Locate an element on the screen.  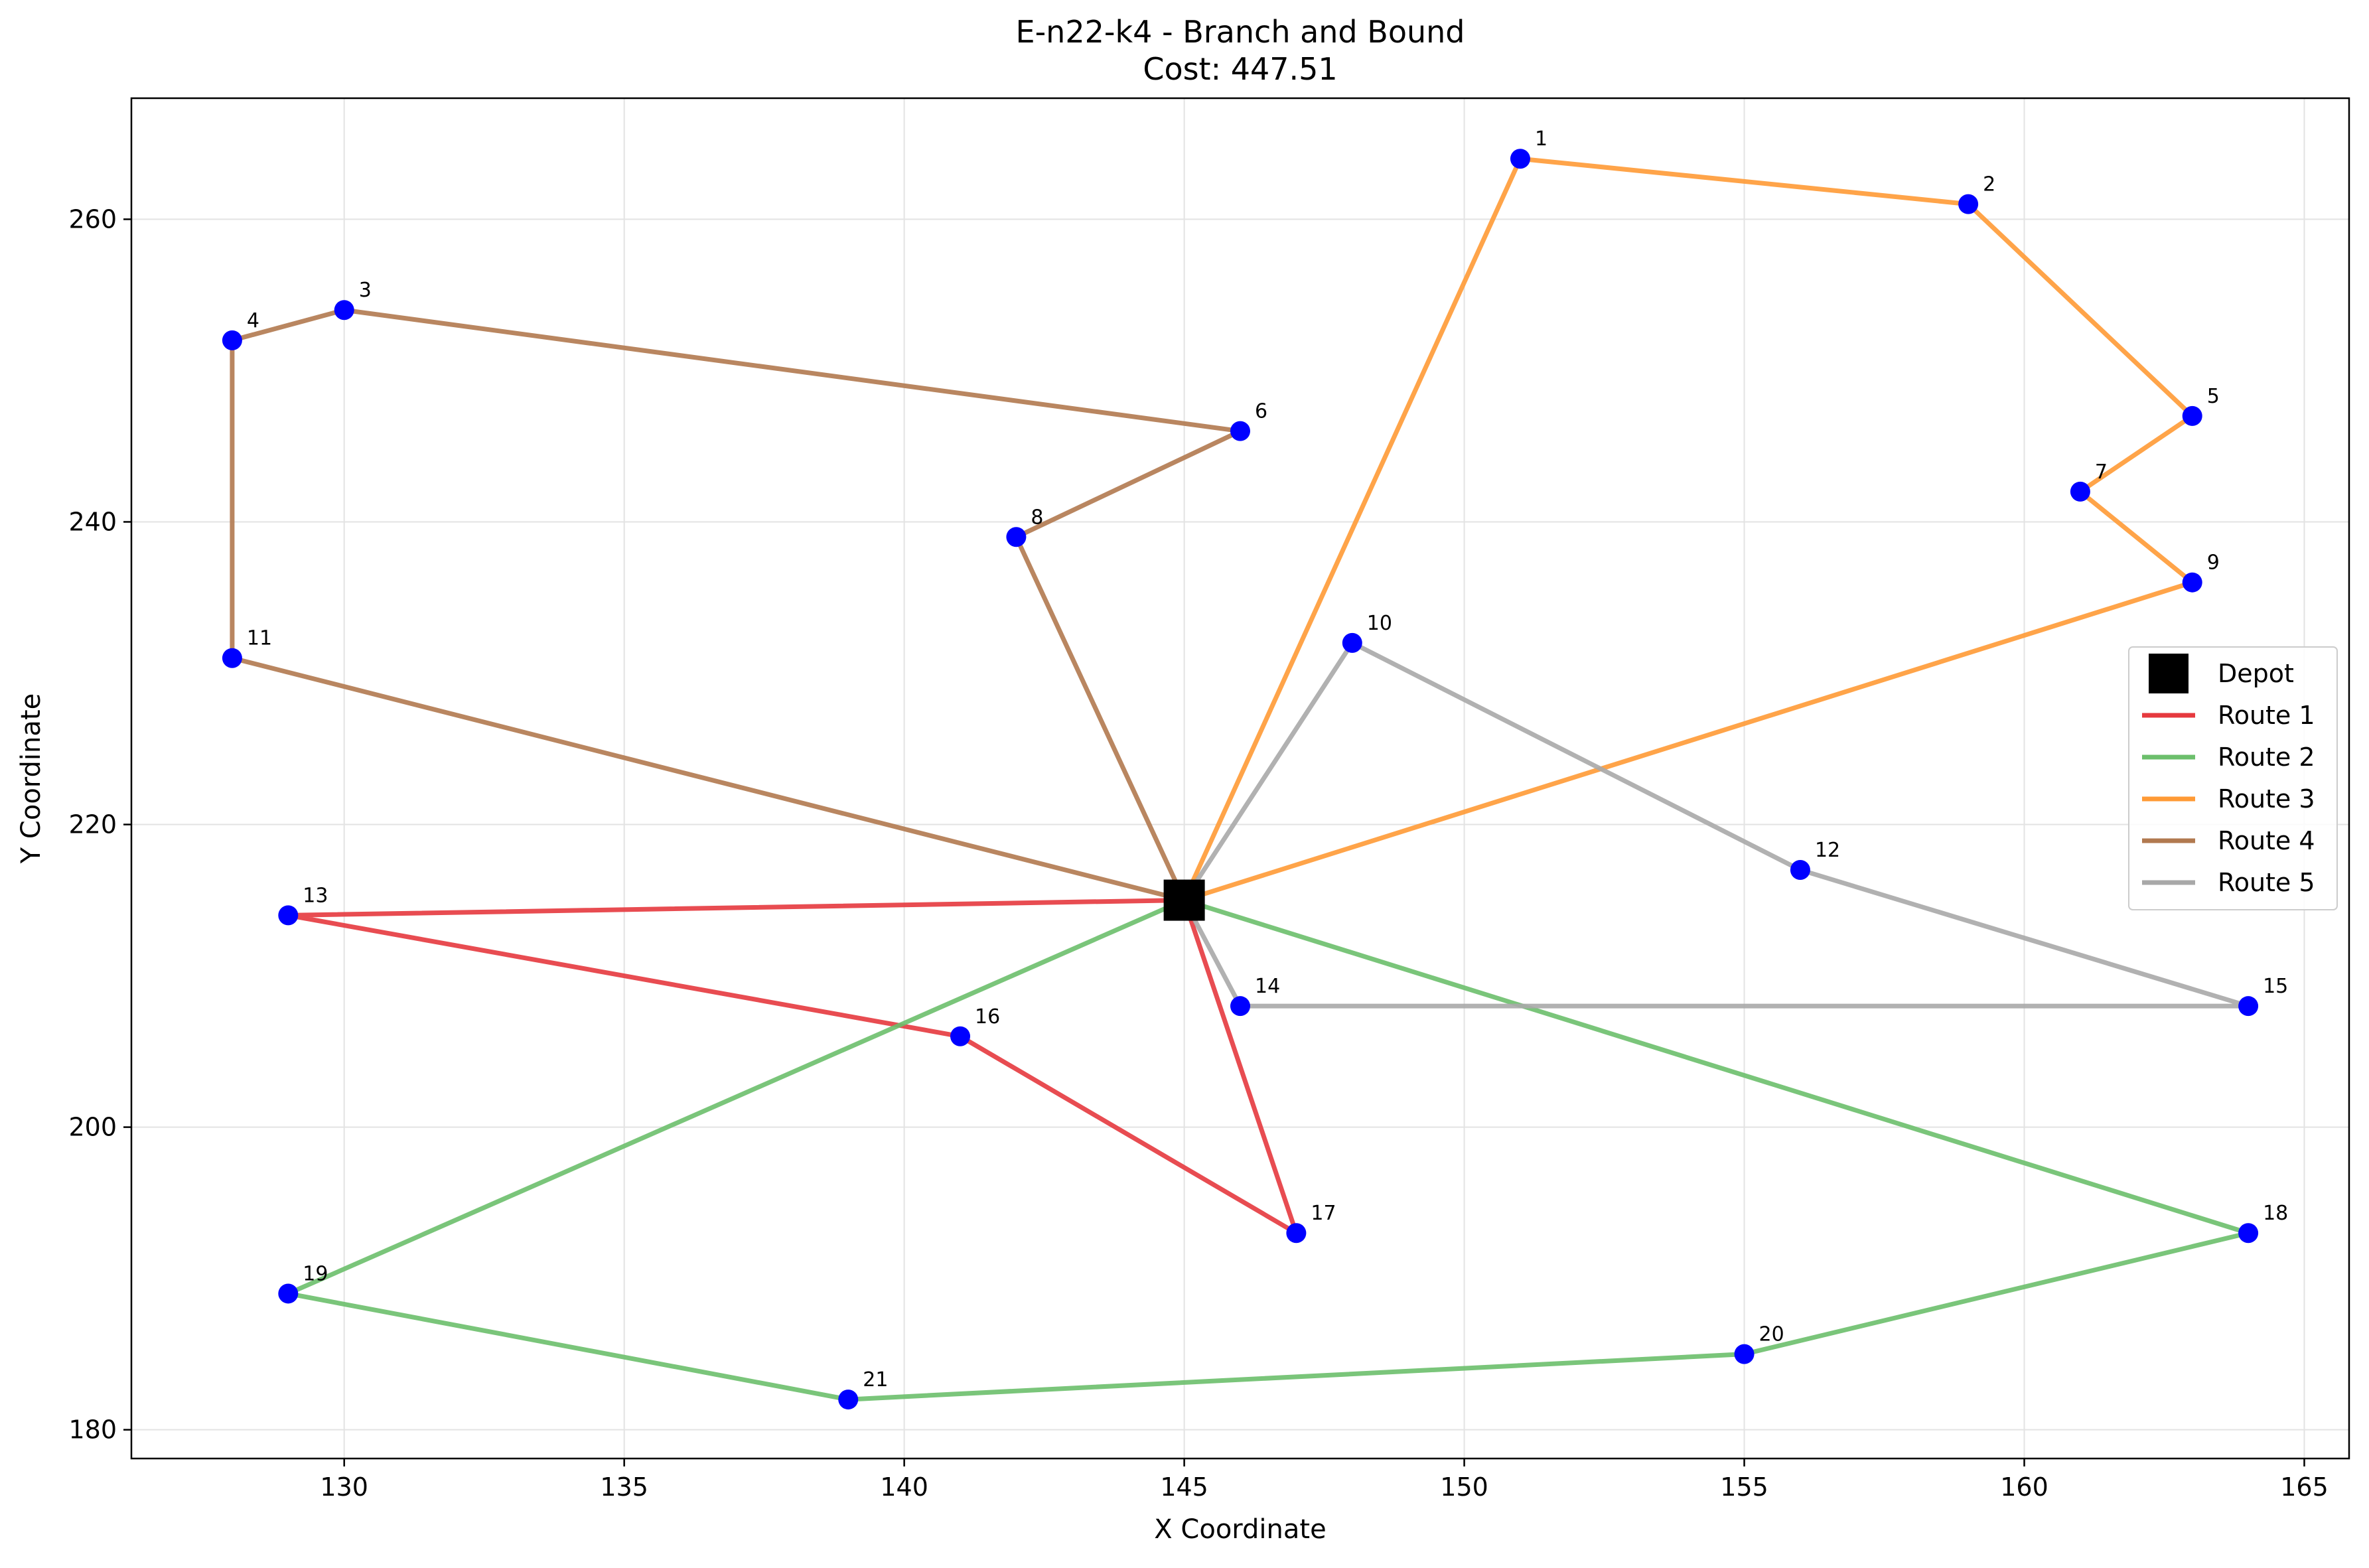
legend-depot-label: Depot is located at coordinates (2256, 673).